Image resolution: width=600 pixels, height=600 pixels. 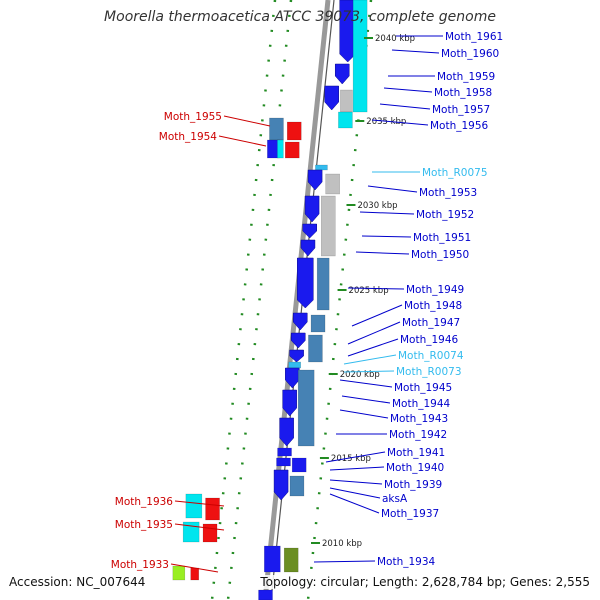 What do you see at coordinates (395, 39) in the screenshot?
I see `bp-tick-label: 2040 kbp` at bounding box center [395, 39].